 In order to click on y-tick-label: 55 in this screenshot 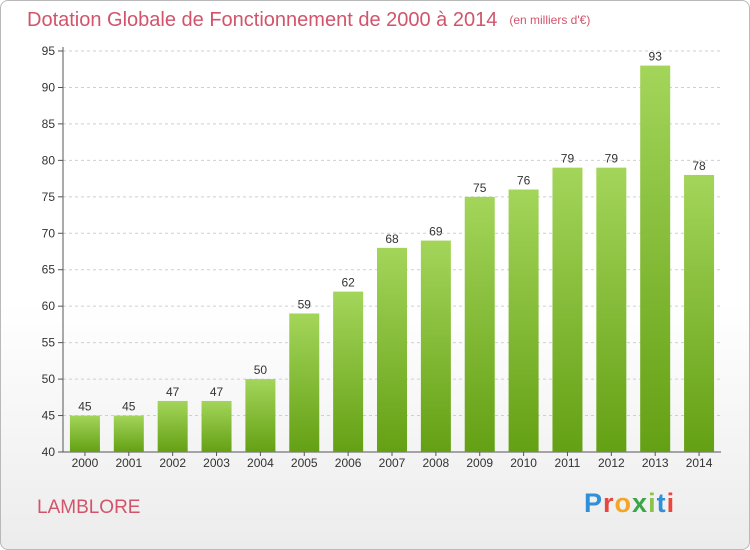, I will do `click(49, 343)`.